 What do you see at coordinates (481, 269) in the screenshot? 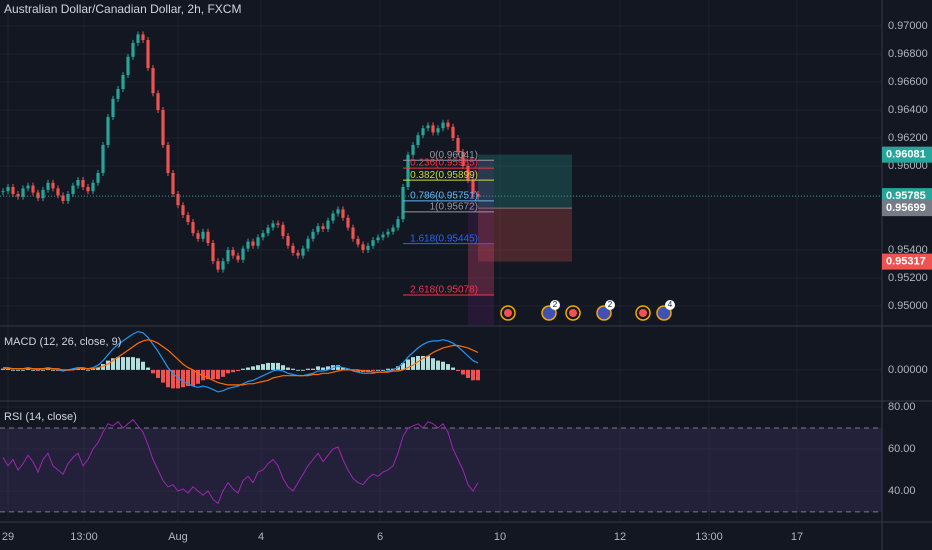
I see `fib-extension-zone-red` at bounding box center [481, 269].